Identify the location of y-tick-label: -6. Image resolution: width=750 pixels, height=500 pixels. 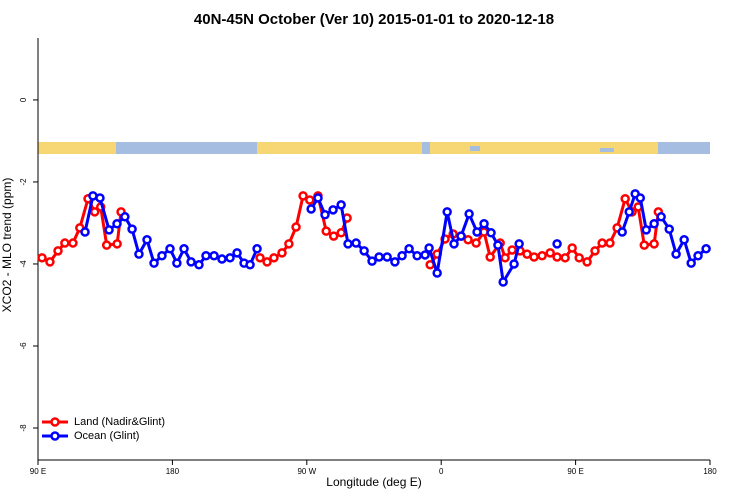
(23, 346).